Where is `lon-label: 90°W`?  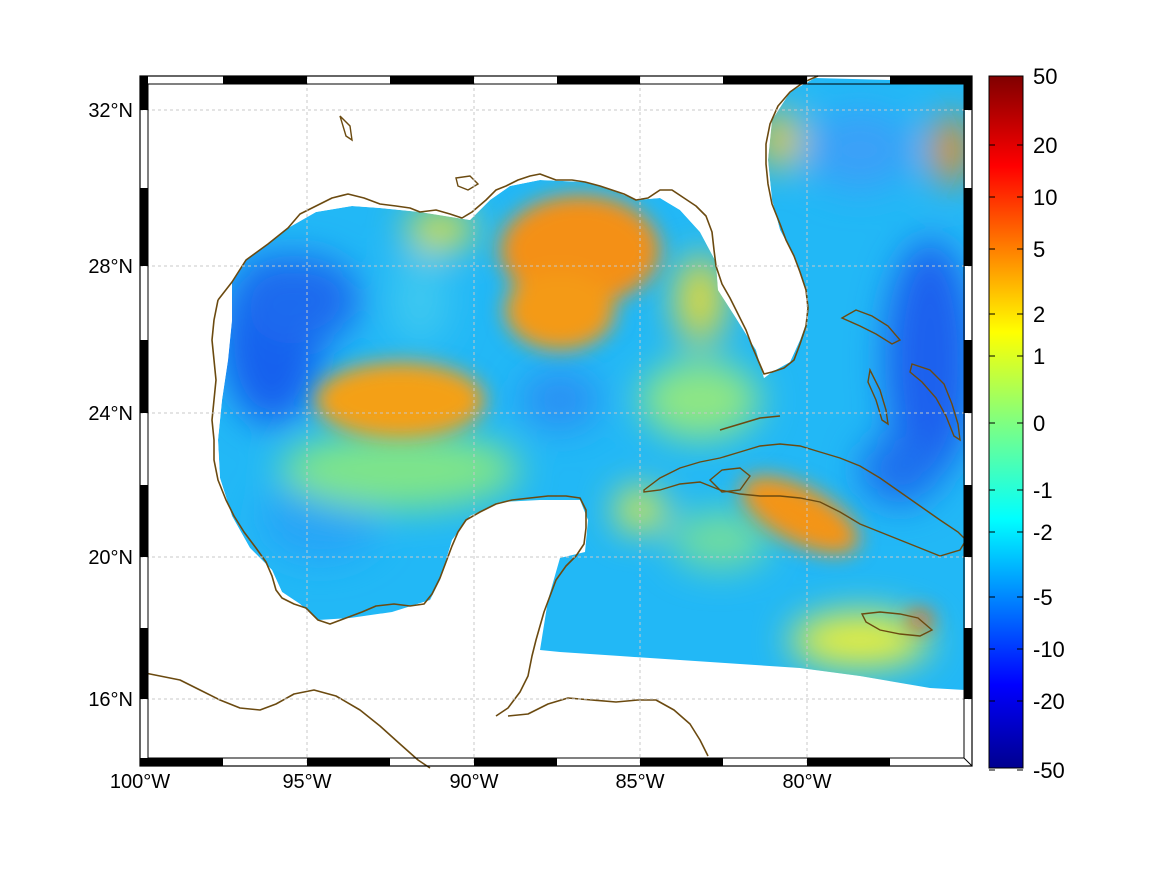
lon-label: 90°W is located at coordinates (473, 782).